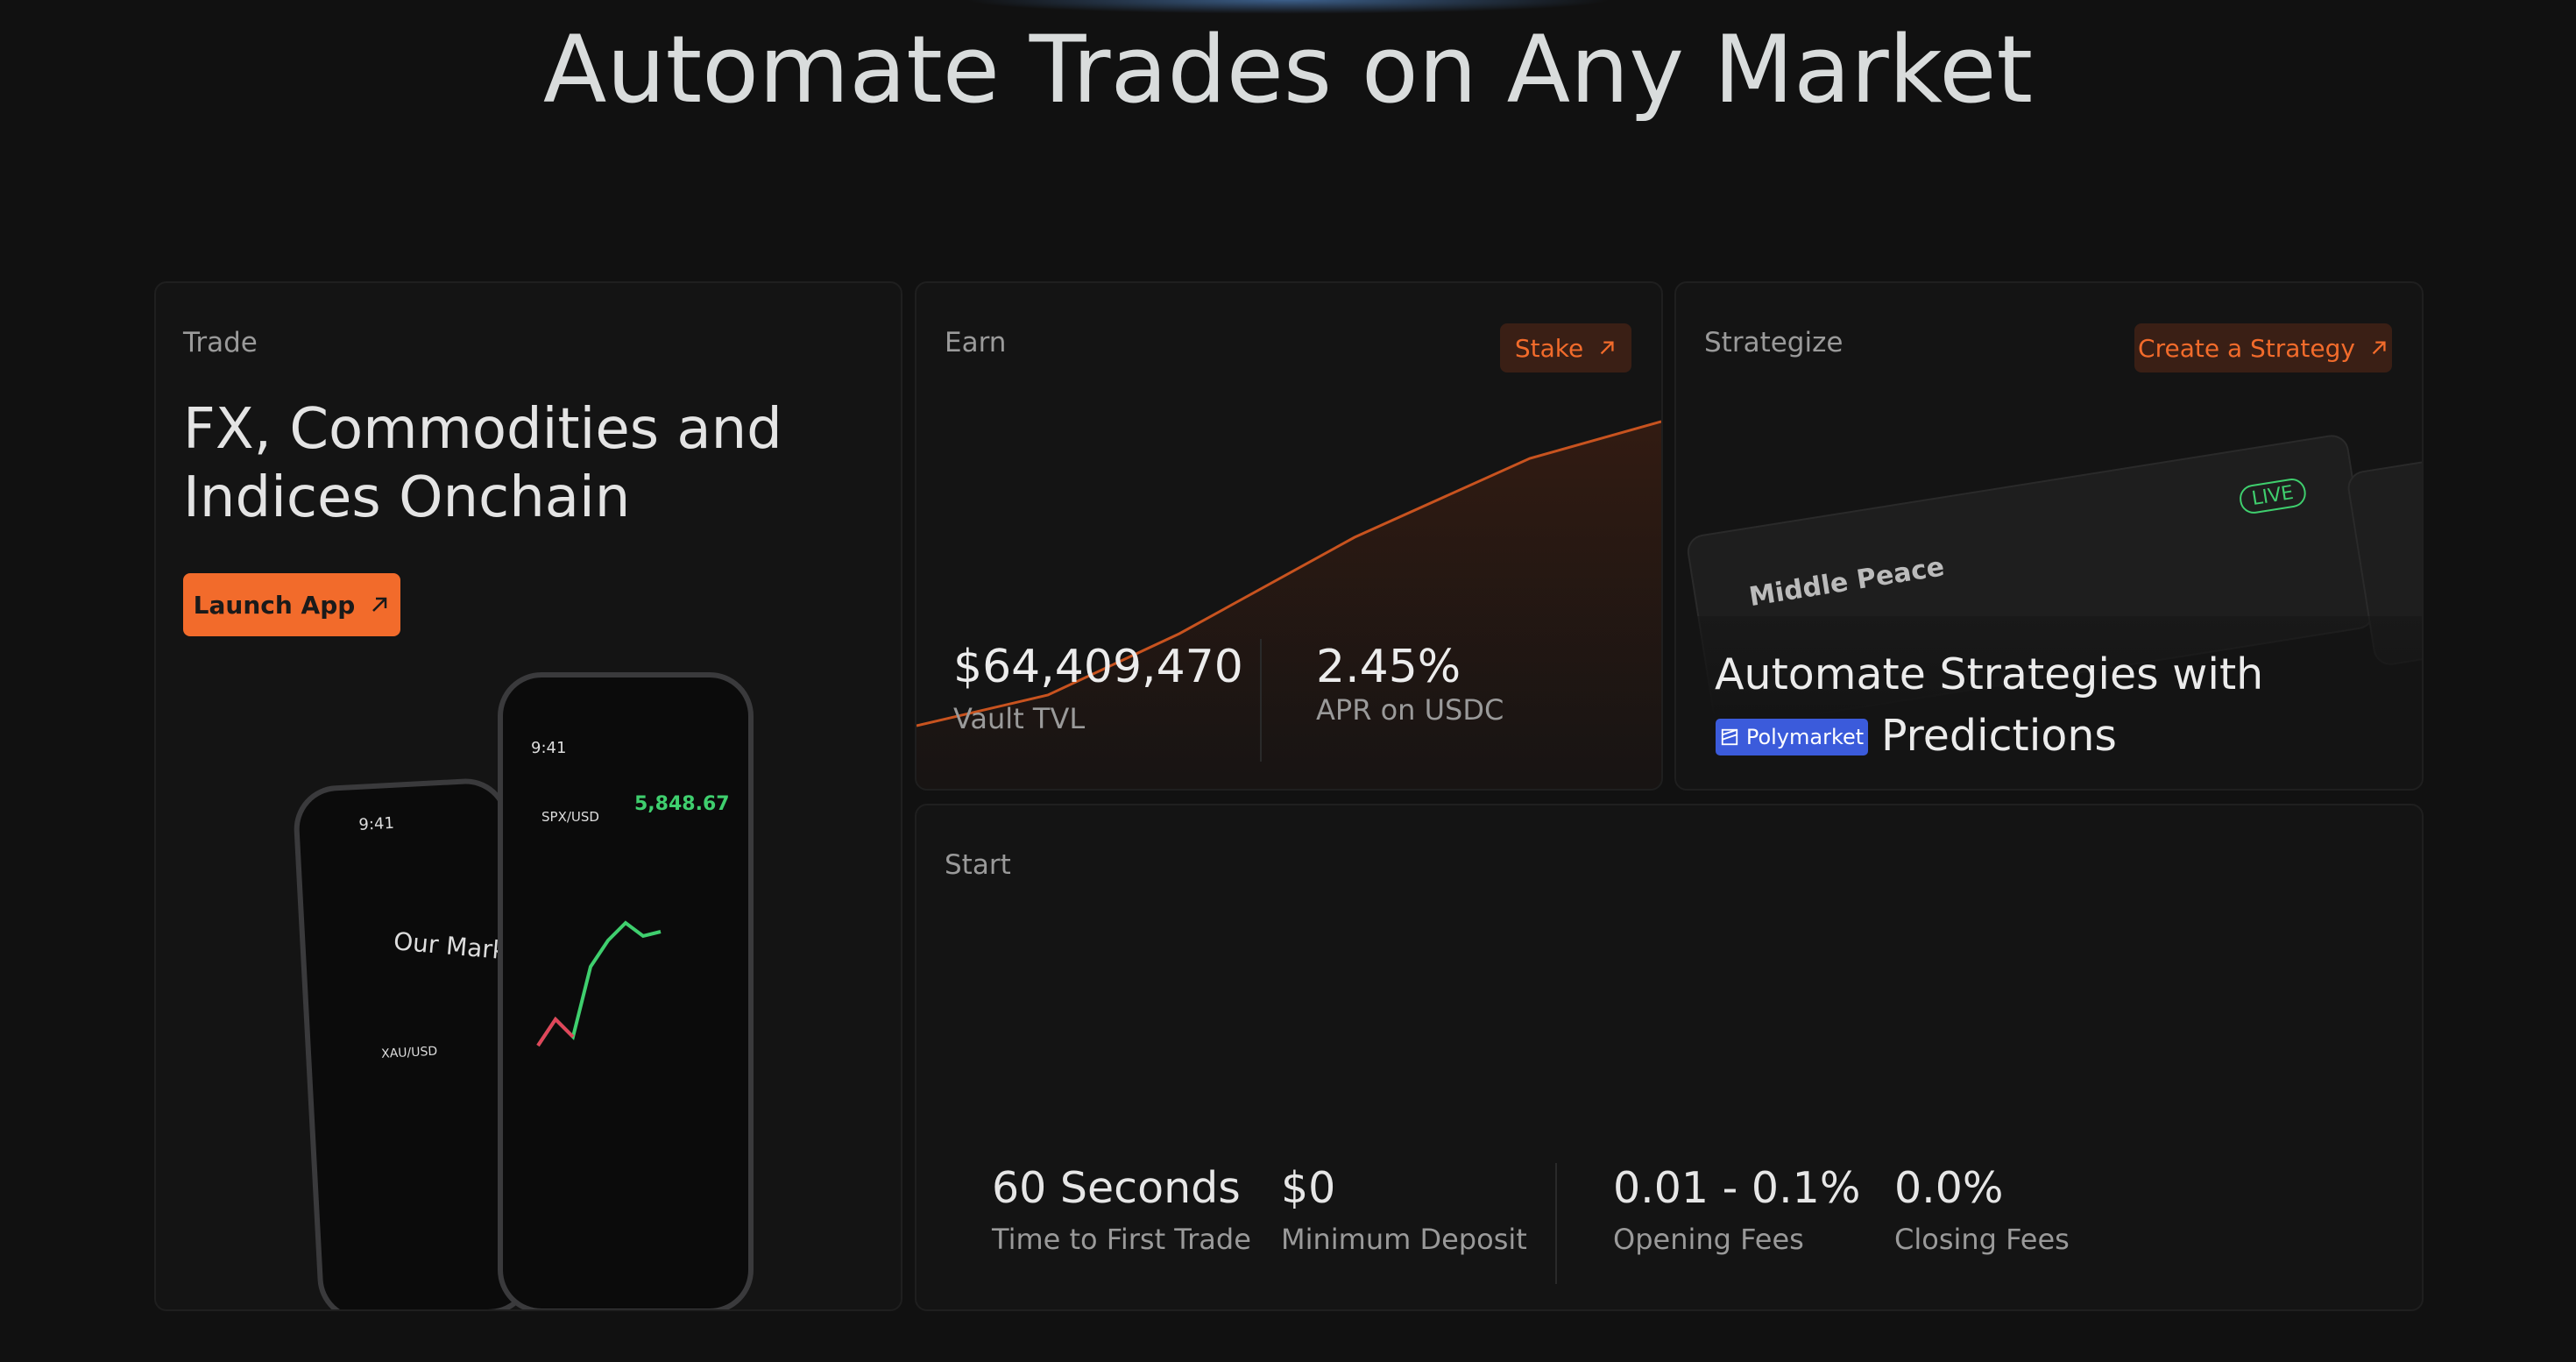 This screenshot has height=1362, width=2576. Describe the element at coordinates (409, 1052) in the screenshot. I see `phone-pair: XAU/USD` at that location.